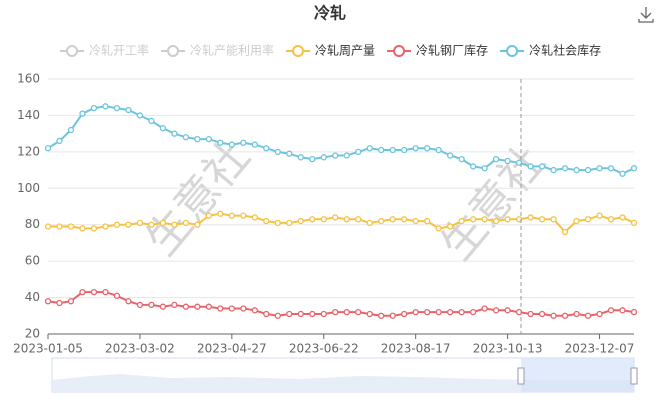 This screenshot has height=400, width=660. What do you see at coordinates (437, 50) in the screenshot?
I see `legend-item: 冷轧钢厂库存` at bounding box center [437, 50].